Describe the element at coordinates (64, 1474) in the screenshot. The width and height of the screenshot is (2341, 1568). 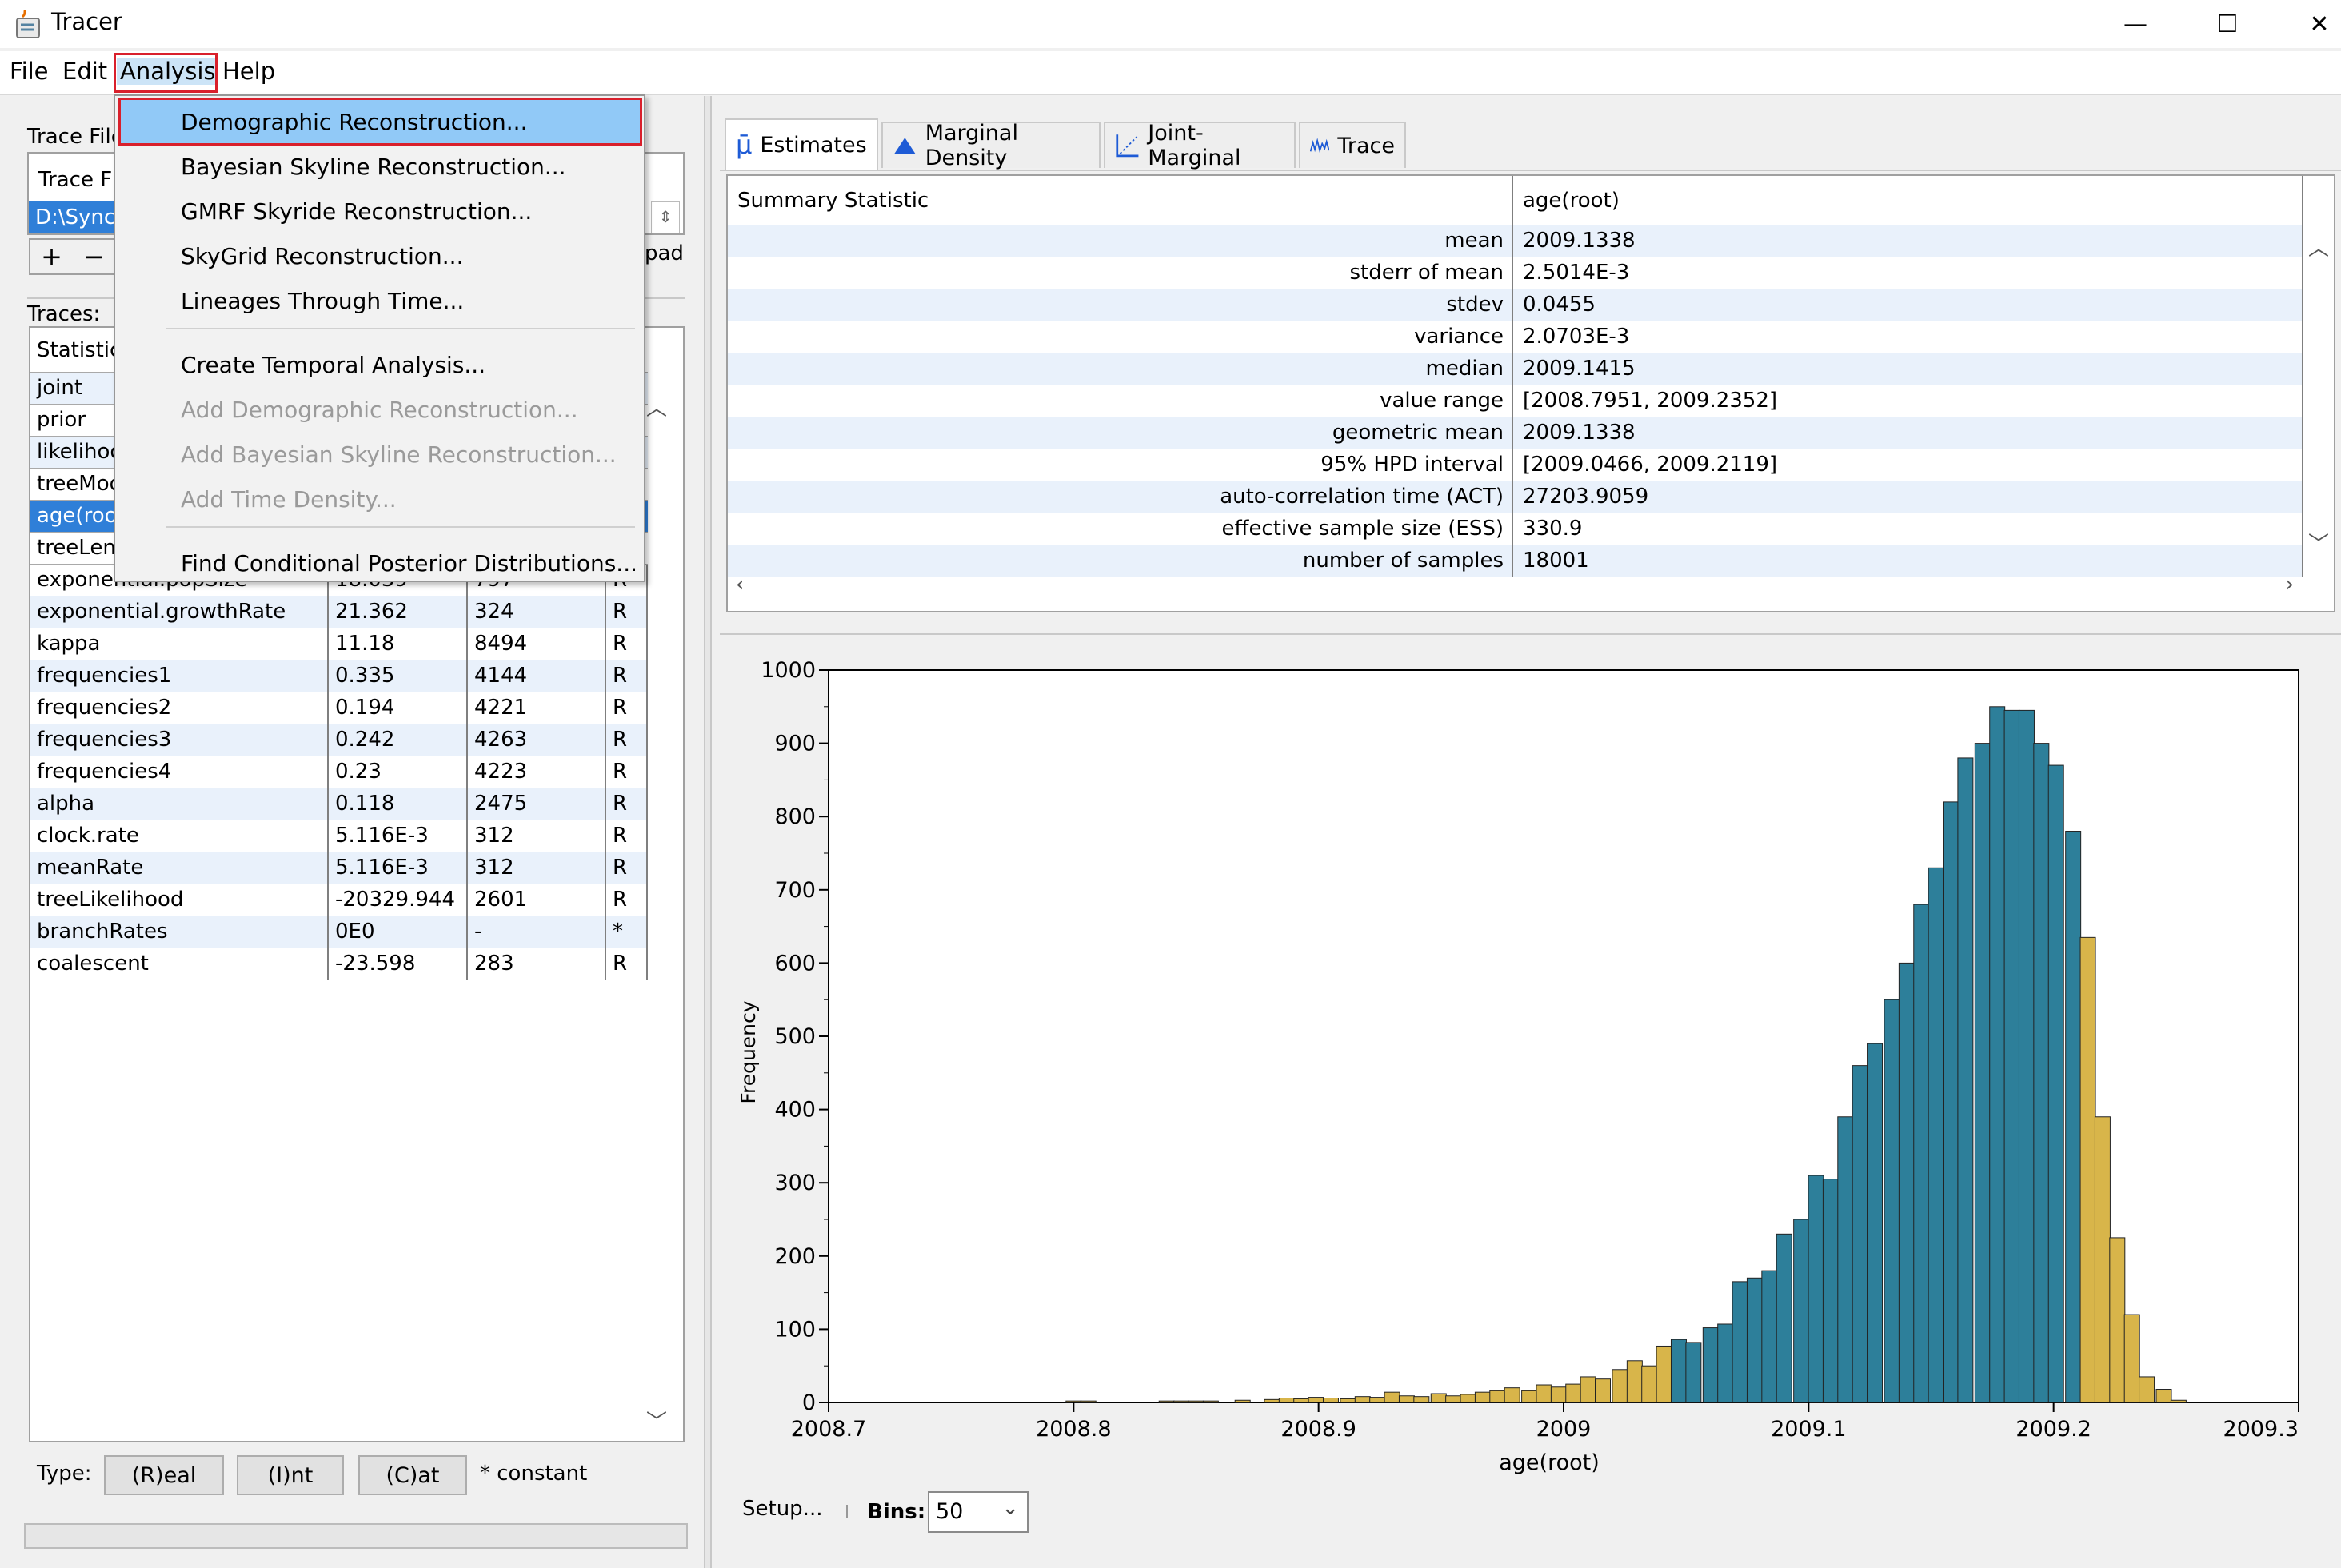
I see `type-label: Type:` at that location.